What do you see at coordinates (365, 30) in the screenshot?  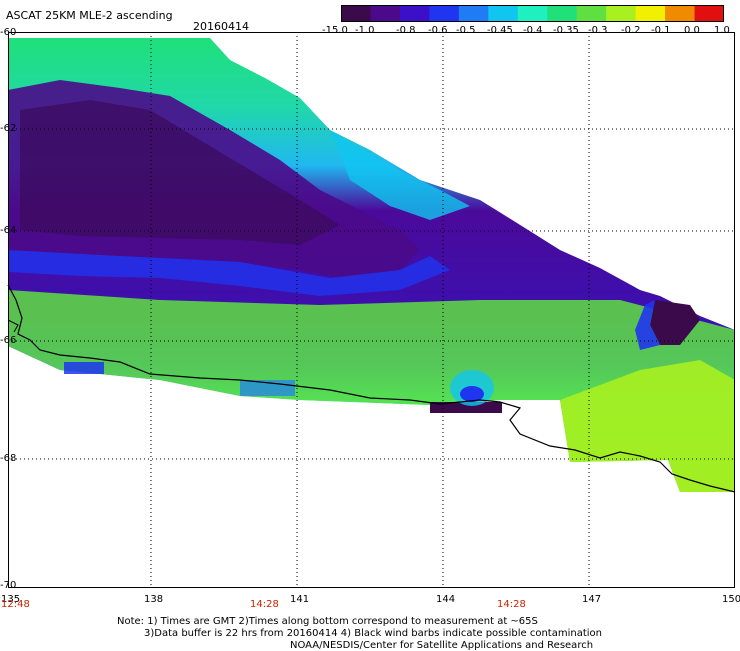 I see `colorbar-label: -1.0` at bounding box center [365, 30].